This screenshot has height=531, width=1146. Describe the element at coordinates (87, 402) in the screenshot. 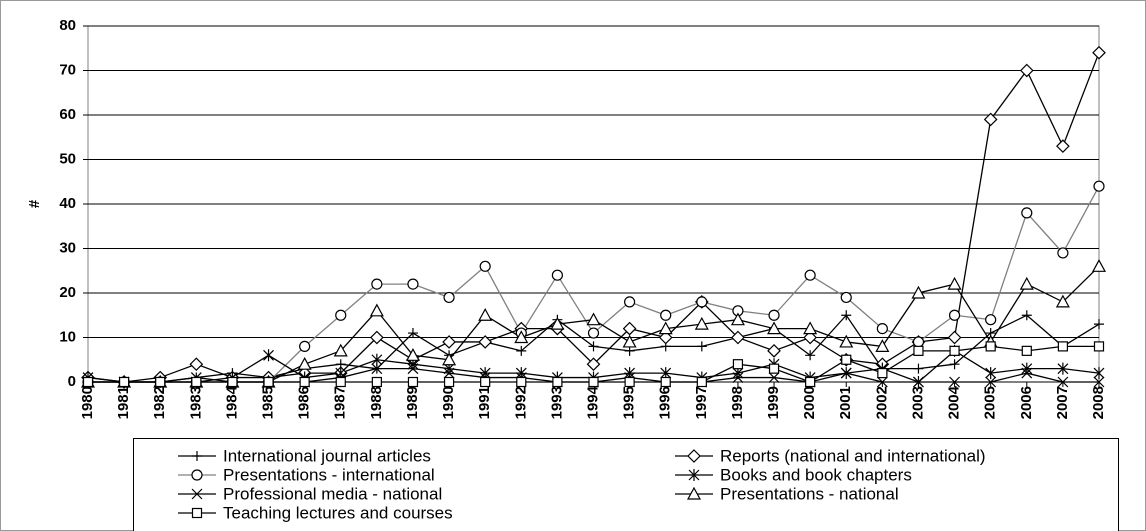

I see `x-tick-label: 1980` at that location.